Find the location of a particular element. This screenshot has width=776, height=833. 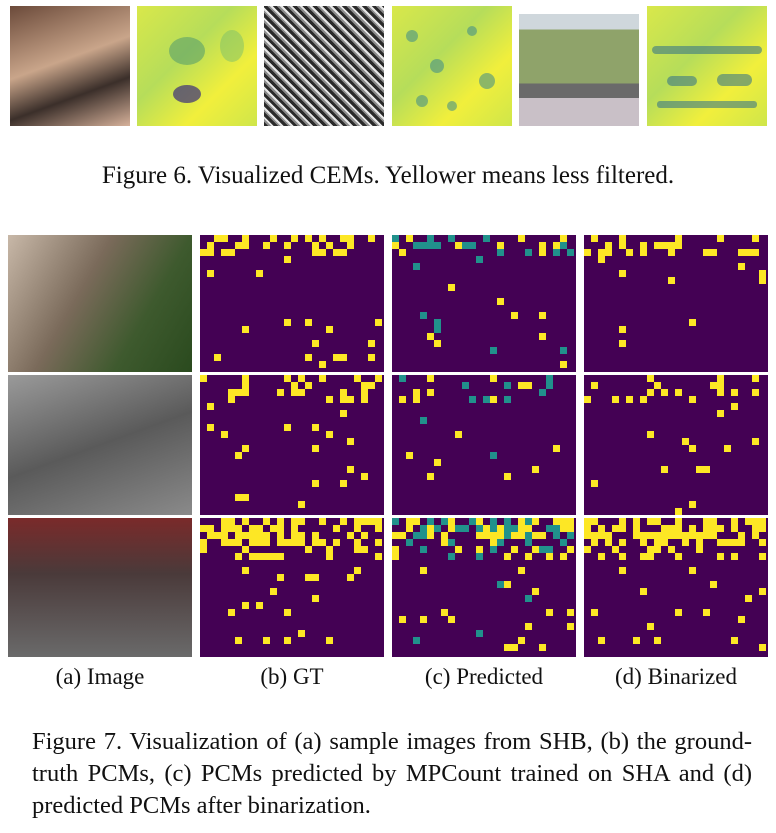

row1-predicted-pcm is located at coordinates (484, 303).